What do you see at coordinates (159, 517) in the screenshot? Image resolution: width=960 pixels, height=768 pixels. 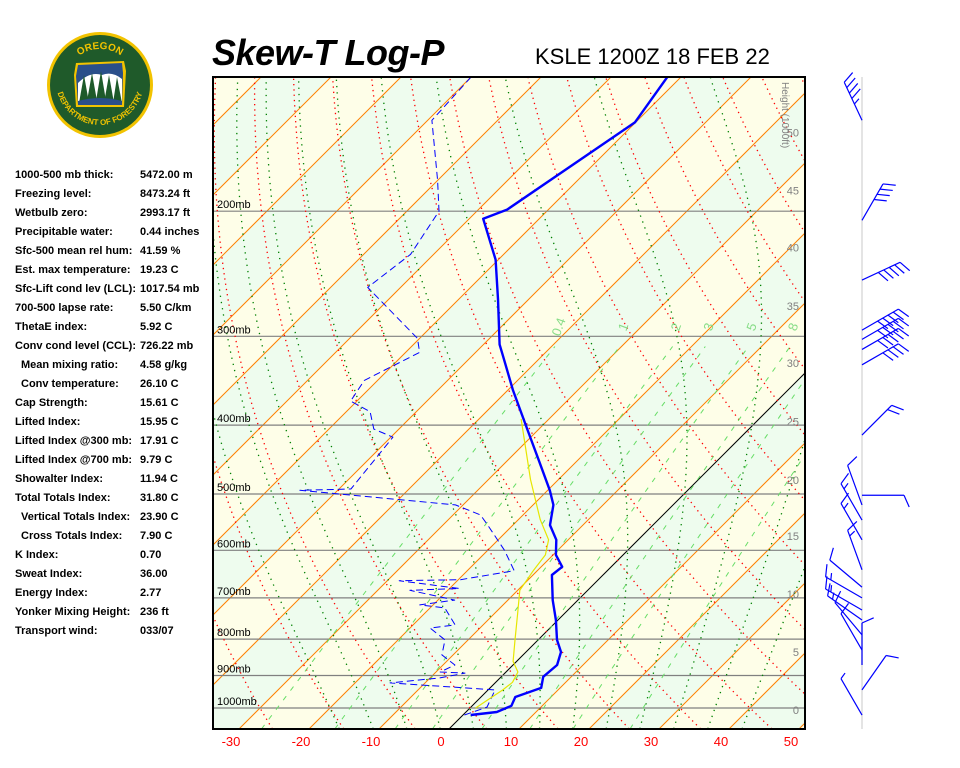 I see `stat-value: 23.90 C` at bounding box center [159, 517].